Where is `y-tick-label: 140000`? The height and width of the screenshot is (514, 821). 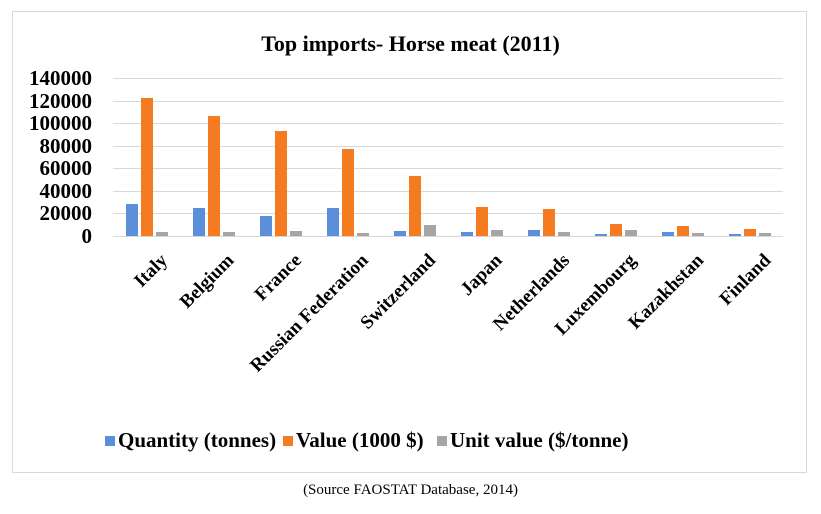
y-tick-label: 140000 is located at coordinates (60, 78).